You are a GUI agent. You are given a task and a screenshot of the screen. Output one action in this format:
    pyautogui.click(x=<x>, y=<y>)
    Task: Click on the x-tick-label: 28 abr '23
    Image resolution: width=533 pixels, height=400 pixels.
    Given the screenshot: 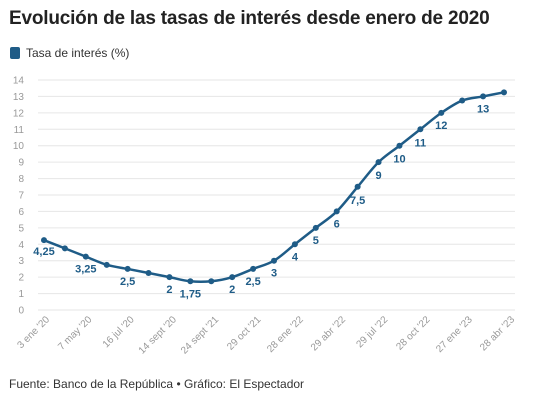 What is the action you would take?
    pyautogui.click(x=497, y=333)
    